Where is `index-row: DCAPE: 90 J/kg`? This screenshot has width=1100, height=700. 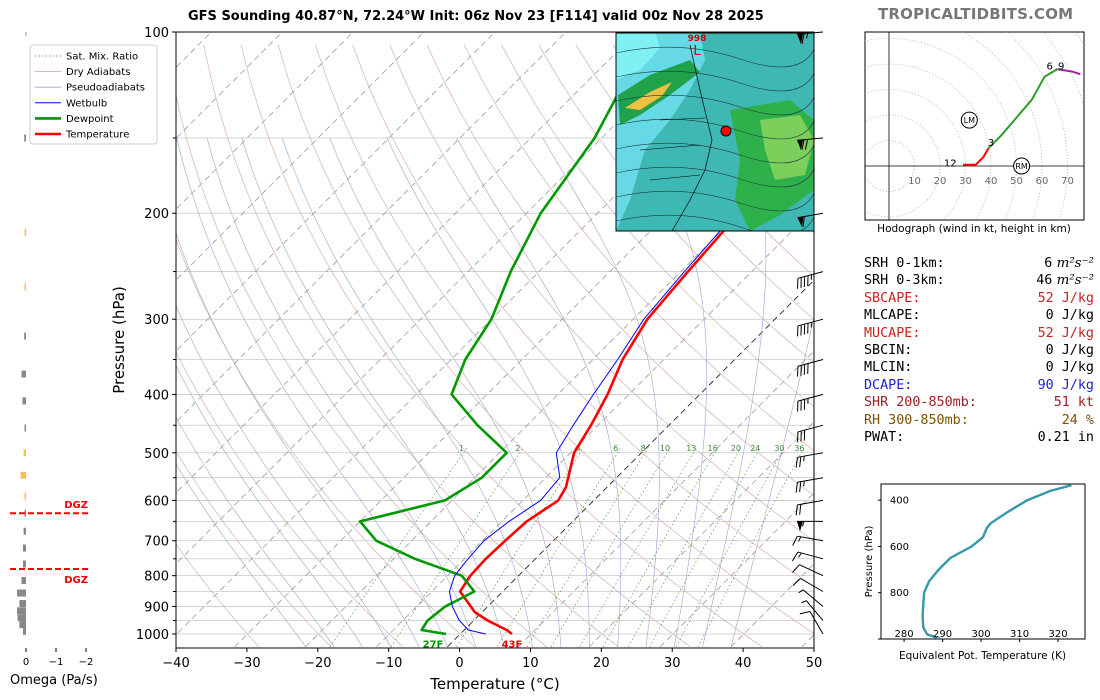 index-row: DCAPE: 90 J/kg is located at coordinates (979, 385).